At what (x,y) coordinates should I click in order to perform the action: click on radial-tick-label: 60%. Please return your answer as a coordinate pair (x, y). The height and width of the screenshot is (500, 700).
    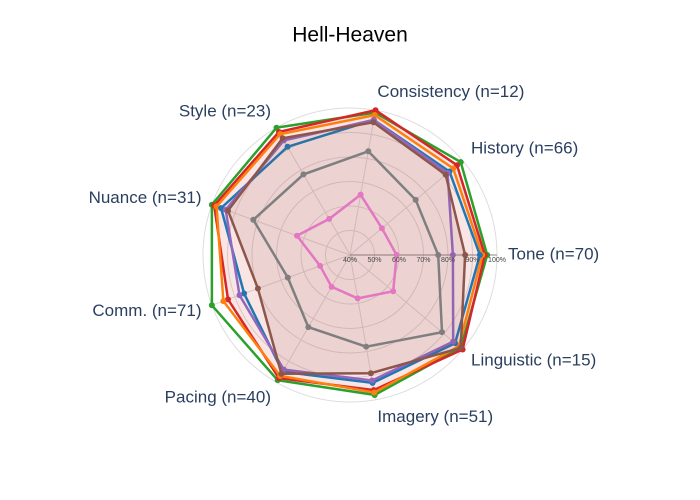
    Looking at the image, I should click on (399, 260).